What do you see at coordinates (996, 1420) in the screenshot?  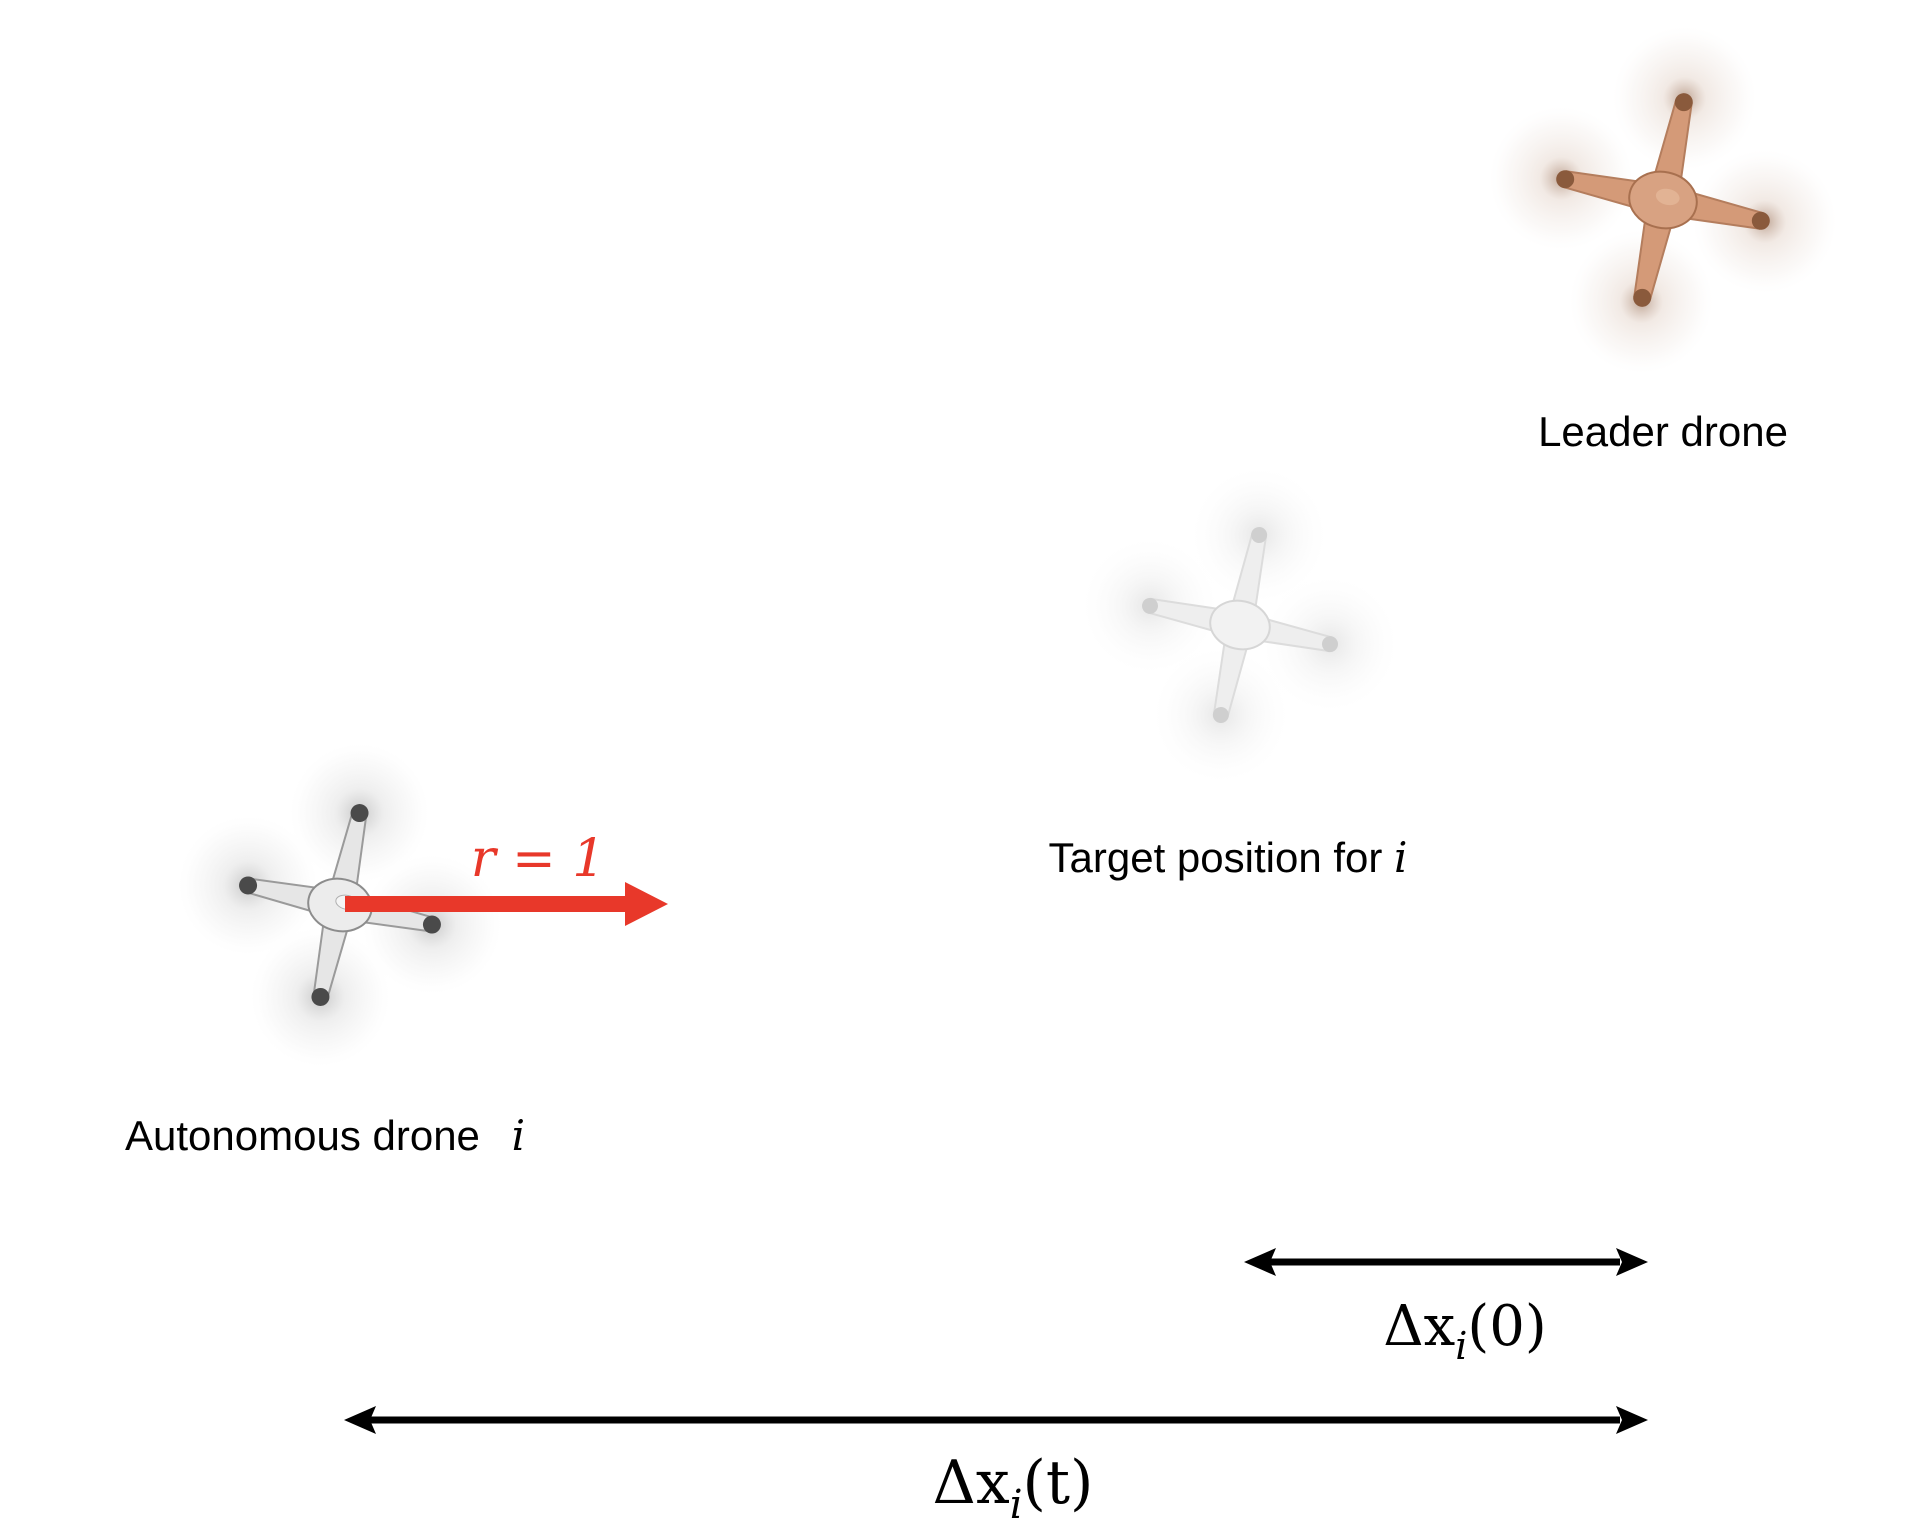 I see `current-distance-arrow` at bounding box center [996, 1420].